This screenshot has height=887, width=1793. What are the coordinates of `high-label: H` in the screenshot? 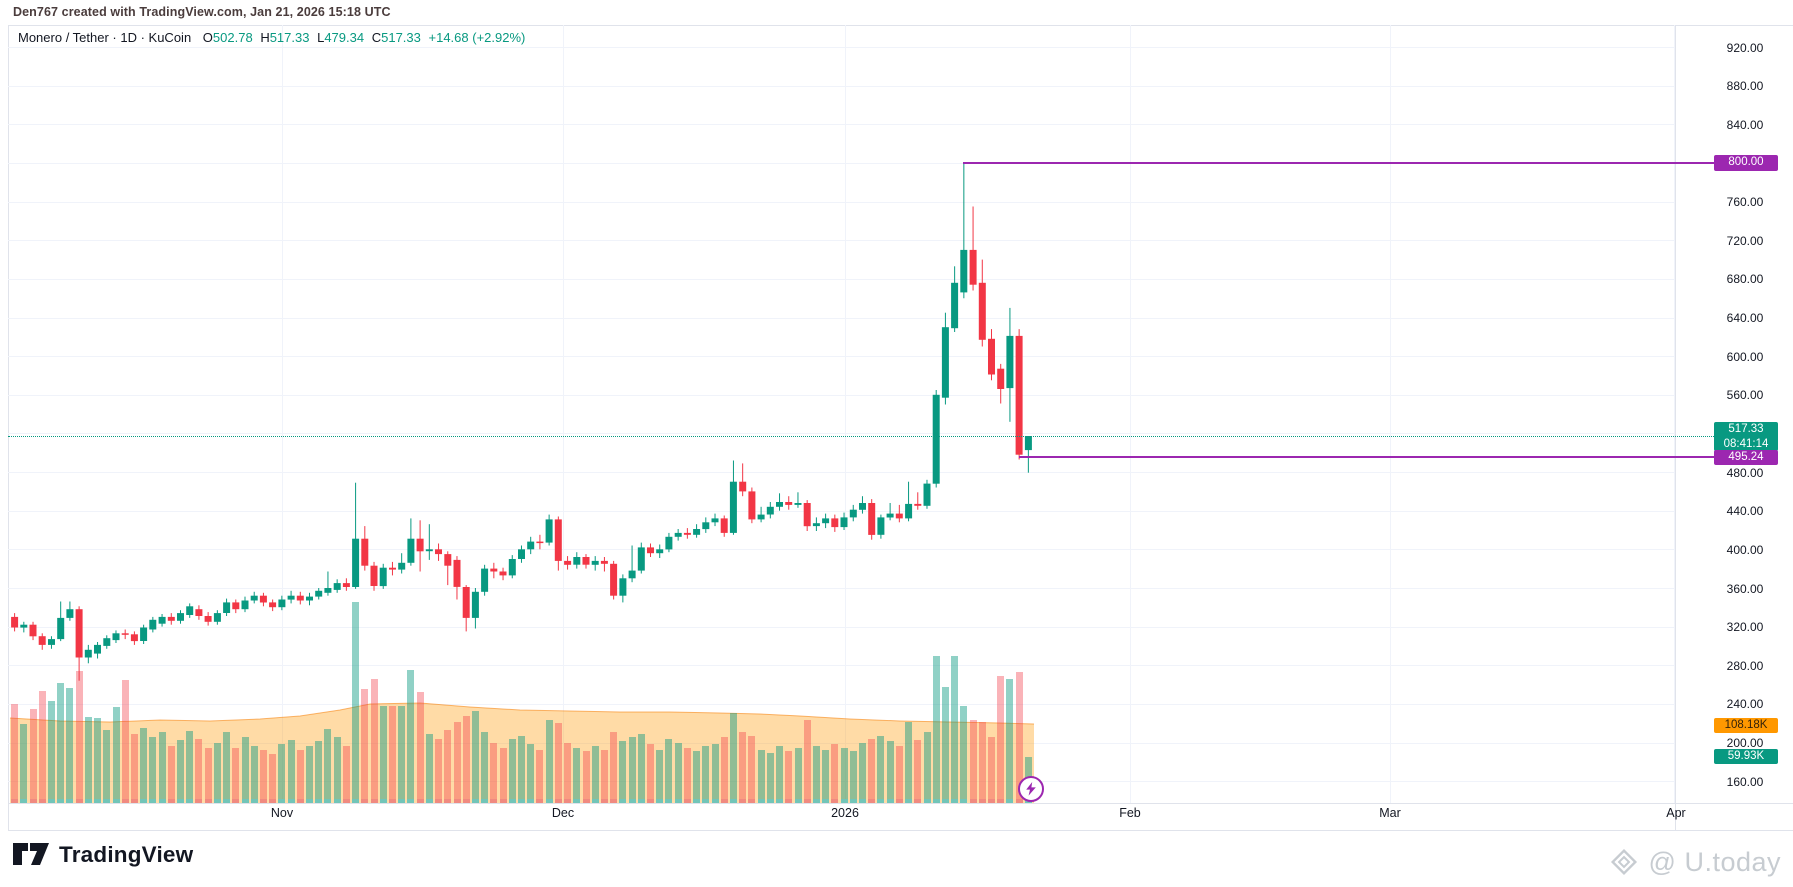 It's located at (265, 37).